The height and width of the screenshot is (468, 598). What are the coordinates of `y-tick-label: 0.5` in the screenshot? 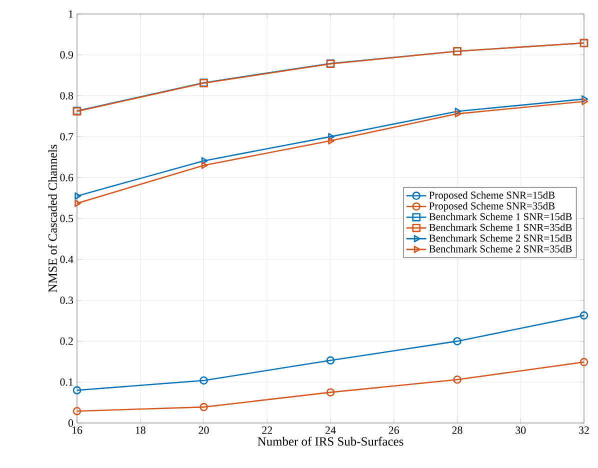 It's located at (67, 218).